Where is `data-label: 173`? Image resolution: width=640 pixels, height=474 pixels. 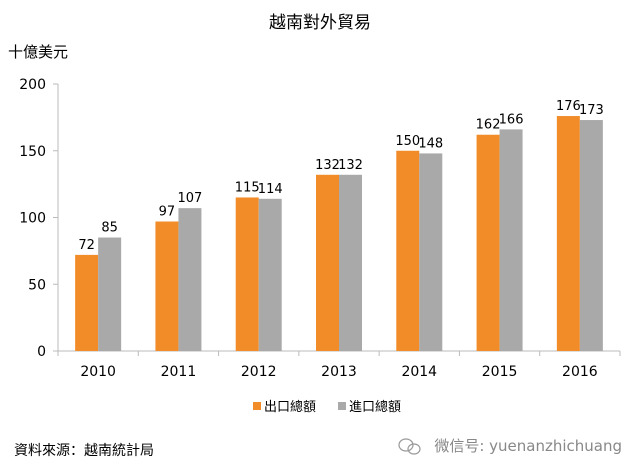 data-label: 173 is located at coordinates (591, 110).